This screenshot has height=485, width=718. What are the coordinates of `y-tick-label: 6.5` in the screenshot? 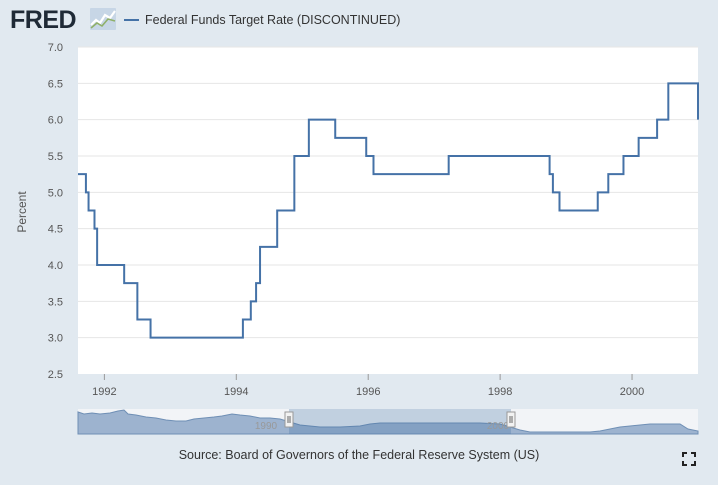 It's located at (55, 84).